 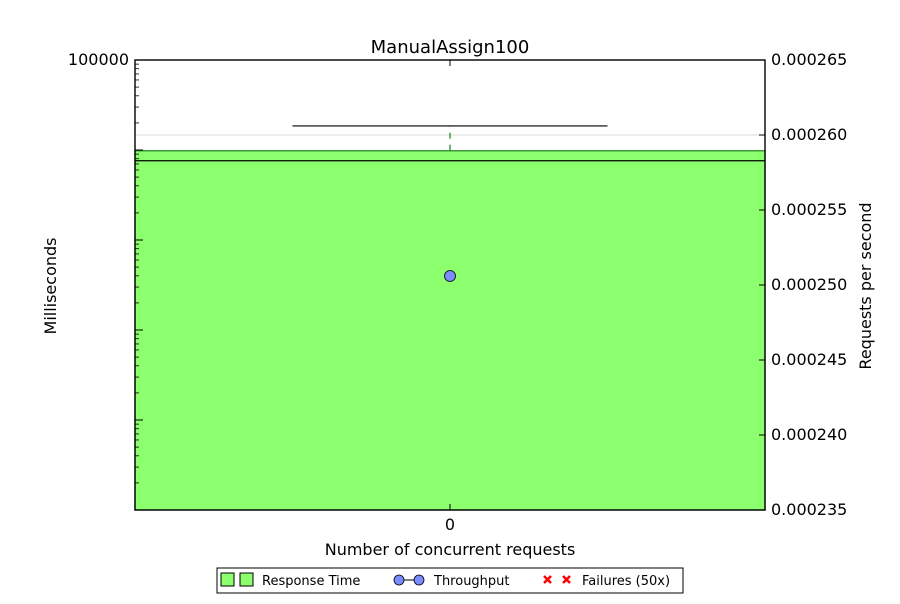 I want to click on right-tick-label: 0.000250, so click(x=809, y=284).